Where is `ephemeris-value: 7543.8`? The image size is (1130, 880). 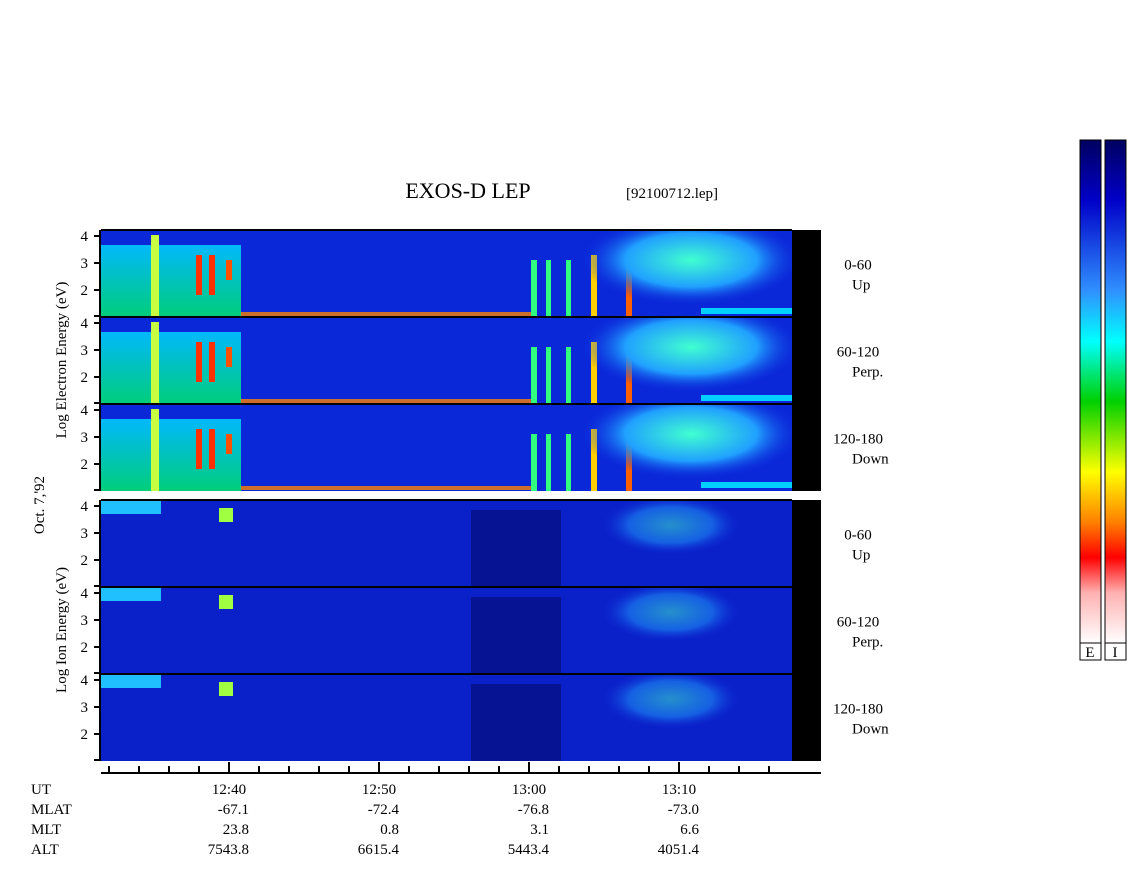
ephemeris-value: 7543.8 is located at coordinates (228, 850).